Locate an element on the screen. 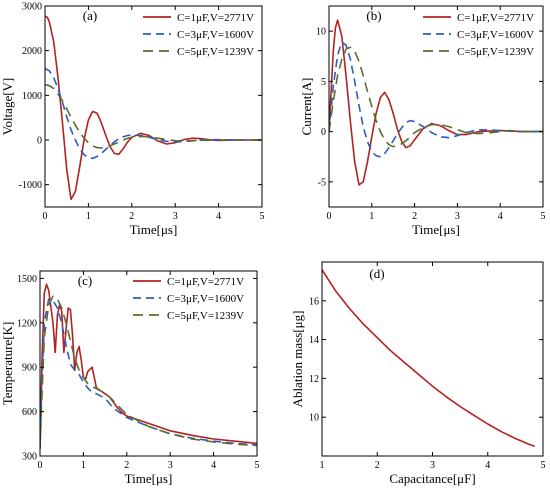 Image resolution: width=550 pixels, height=489 pixels. y-tick-label: -1000 is located at coordinates (30, 185).